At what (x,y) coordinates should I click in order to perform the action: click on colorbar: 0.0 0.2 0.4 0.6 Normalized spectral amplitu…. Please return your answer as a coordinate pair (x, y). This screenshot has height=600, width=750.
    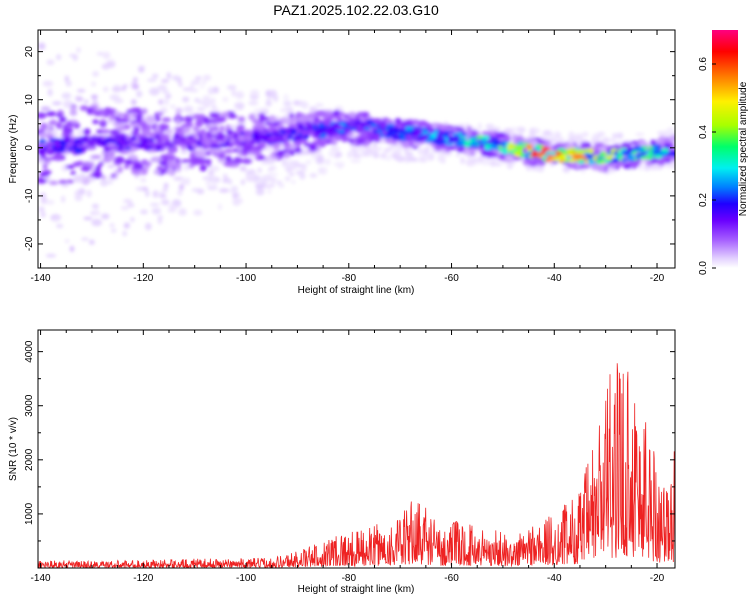
    Looking at the image, I should click on (723, 152).